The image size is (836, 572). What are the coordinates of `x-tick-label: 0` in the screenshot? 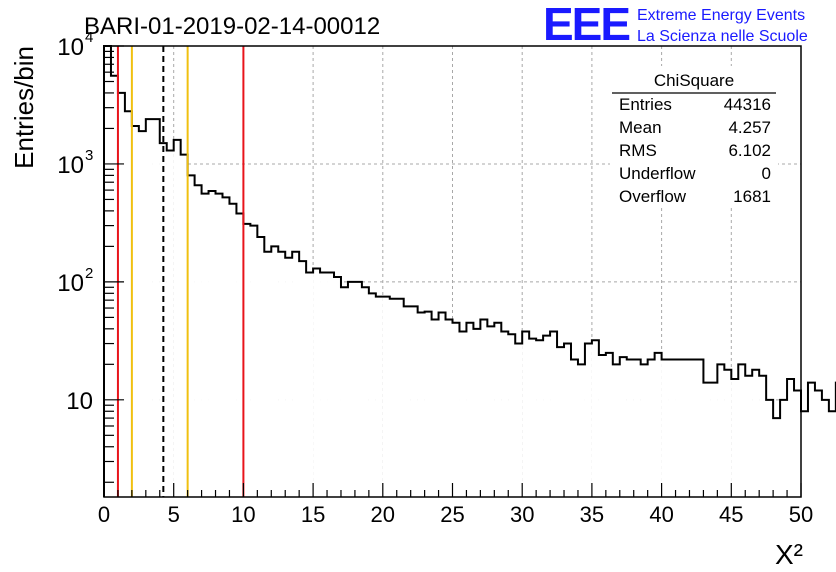 It's located at (104, 514).